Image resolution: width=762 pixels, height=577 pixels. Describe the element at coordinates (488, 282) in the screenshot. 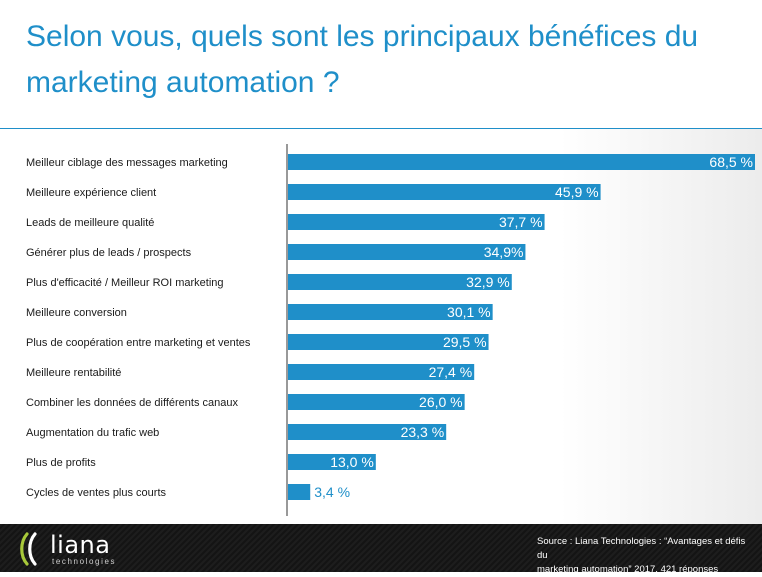

I see `bar-value-label: 32,9 %` at that location.